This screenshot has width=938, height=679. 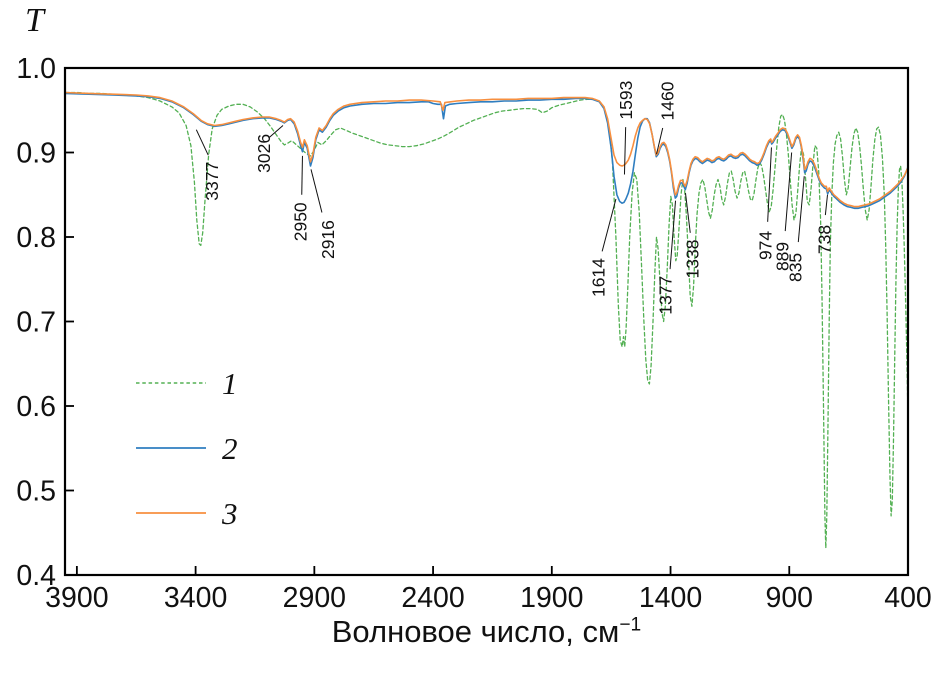 I want to click on y-tick-label: 0.4, so click(x=36, y=576).